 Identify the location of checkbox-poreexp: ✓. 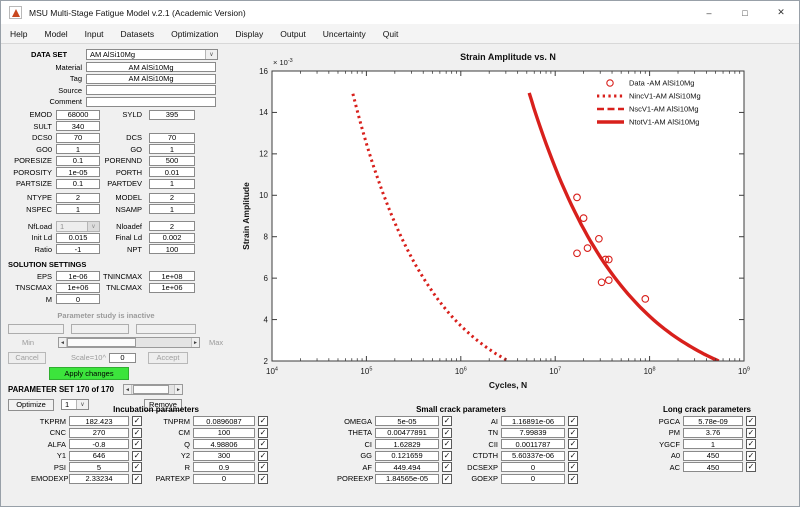
(447, 478).